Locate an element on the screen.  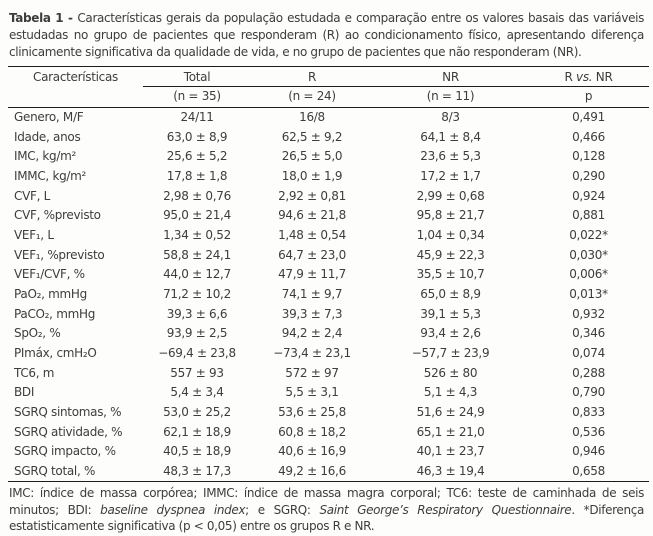
cell-p: 0,658 is located at coordinates (588, 470).